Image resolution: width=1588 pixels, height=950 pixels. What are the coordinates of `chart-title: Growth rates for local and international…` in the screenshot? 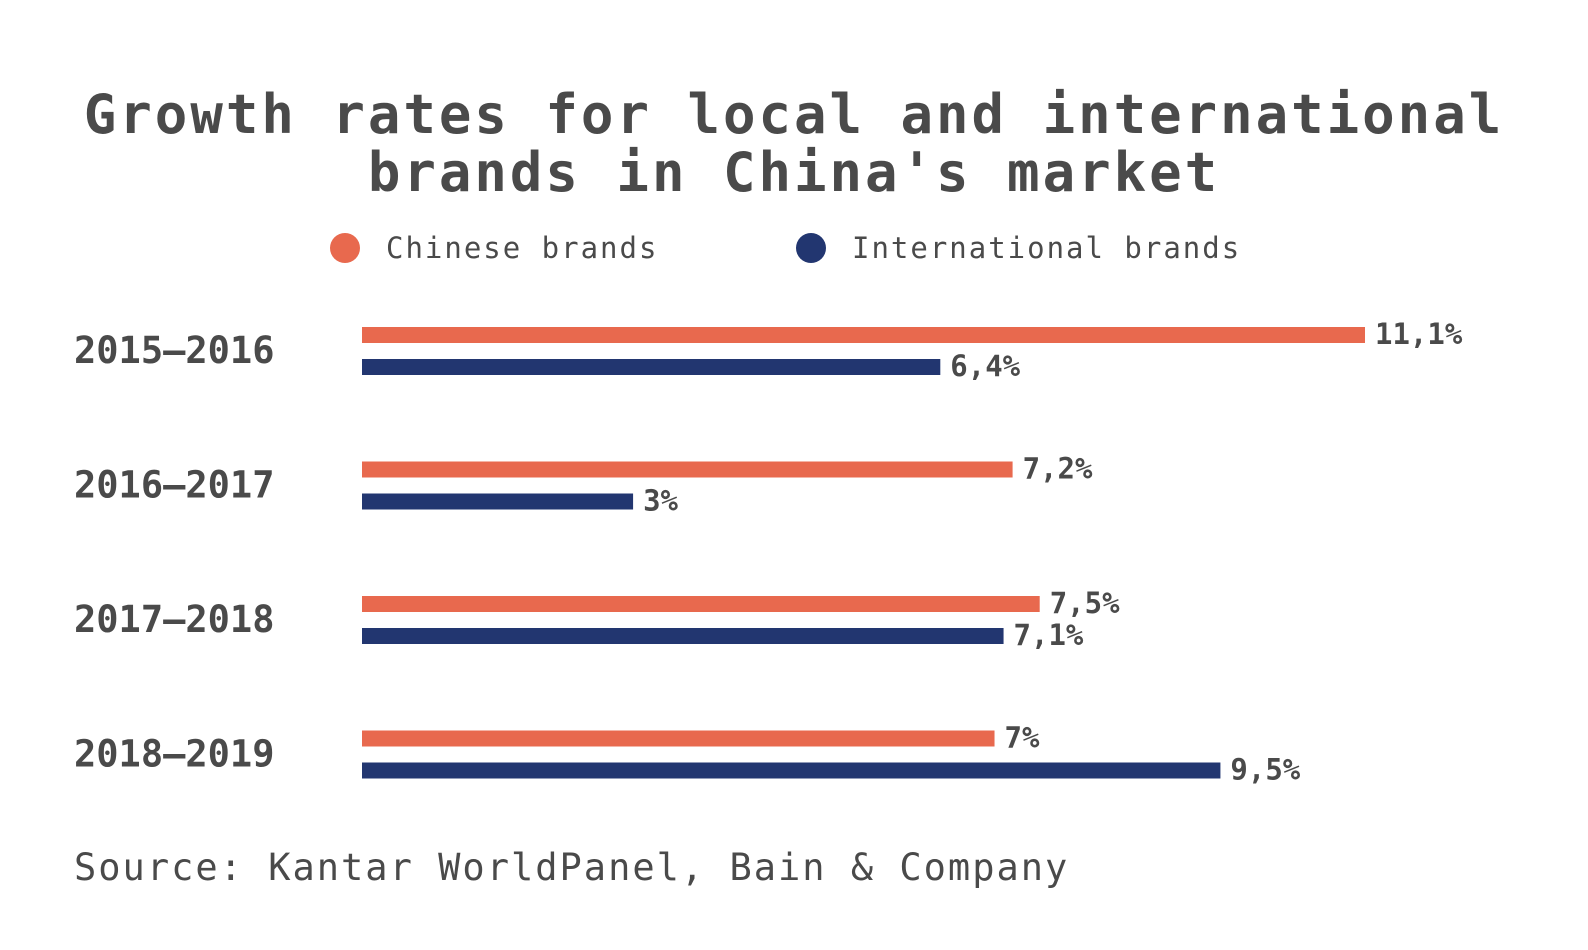 It's located at (794, 144).